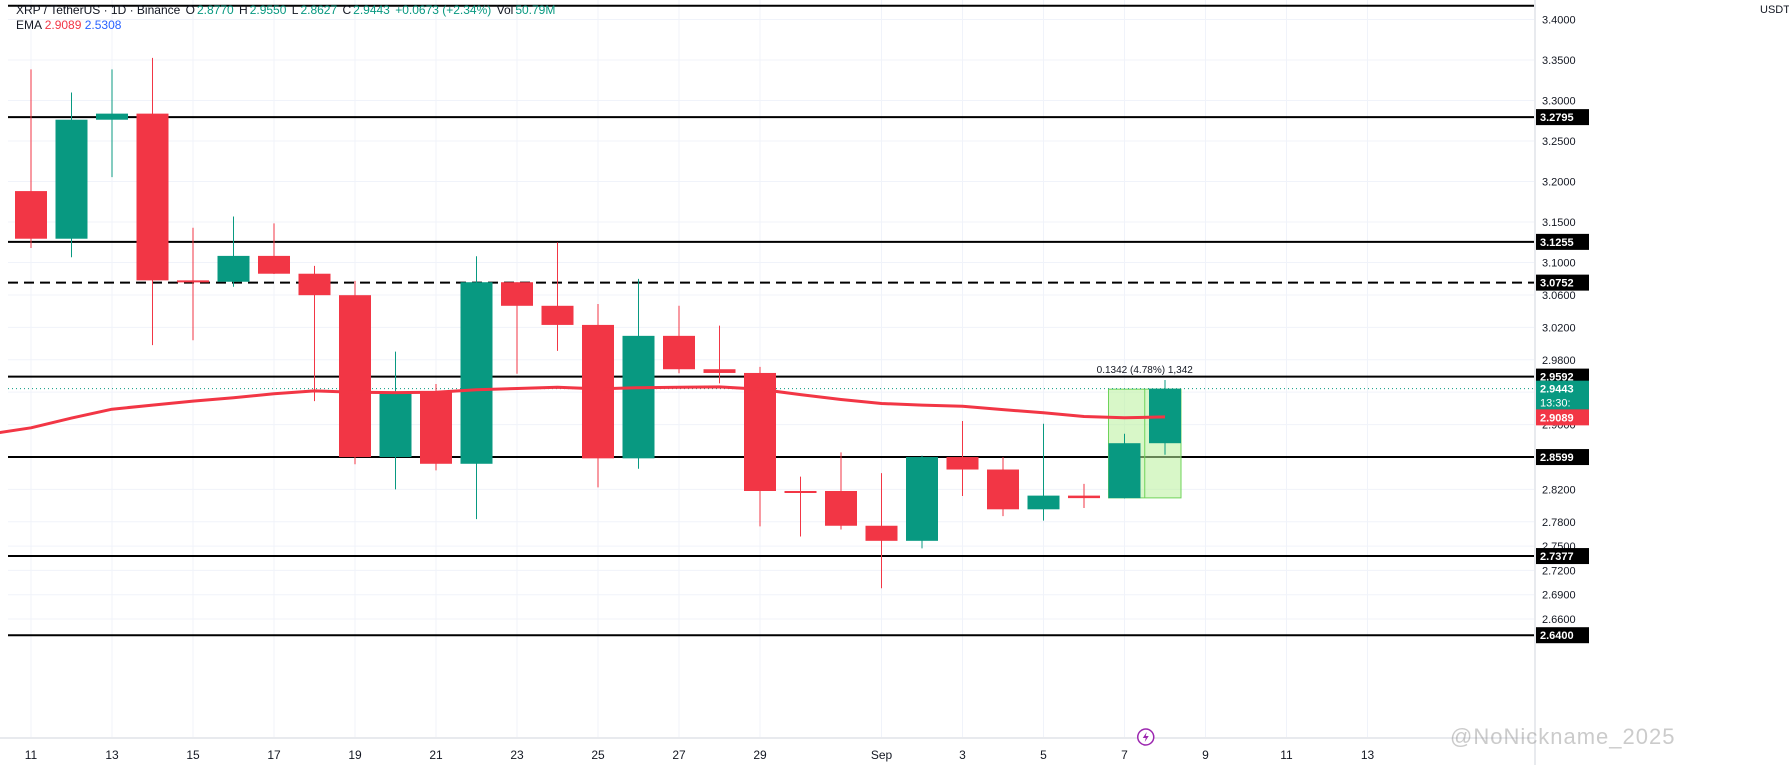 The height and width of the screenshot is (765, 1789). I want to click on level-price-tag-text: 2.6400, so click(1557, 636).